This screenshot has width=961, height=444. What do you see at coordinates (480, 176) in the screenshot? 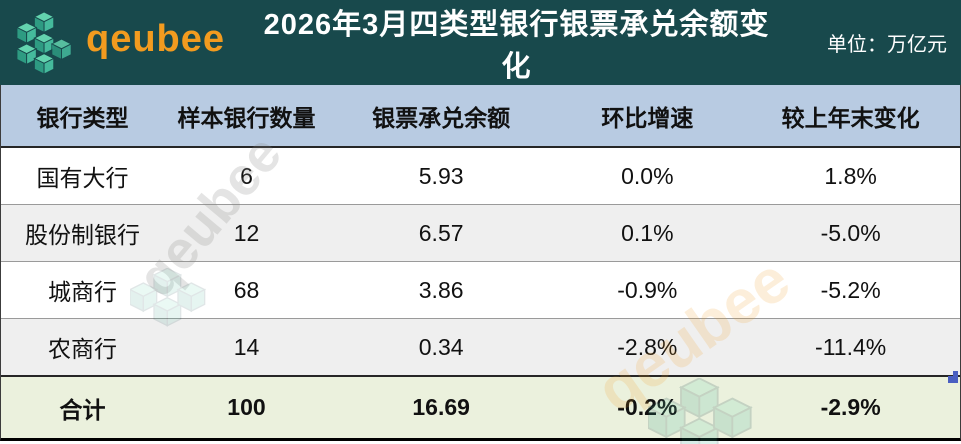
I see `table-row: 国有大行 6 5.93 0.0% 1.8%` at bounding box center [480, 176].